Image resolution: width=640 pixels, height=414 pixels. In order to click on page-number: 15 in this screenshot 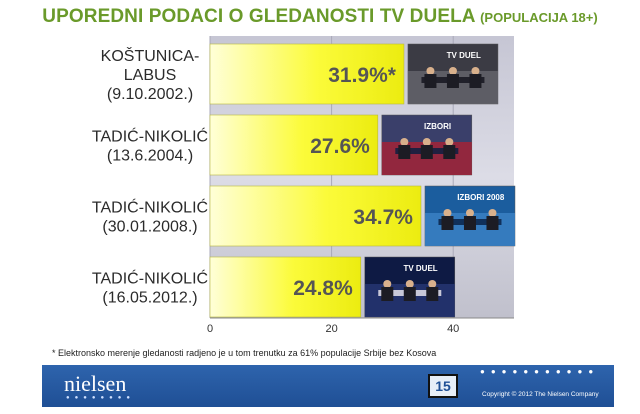, I will do `click(443, 386)`.